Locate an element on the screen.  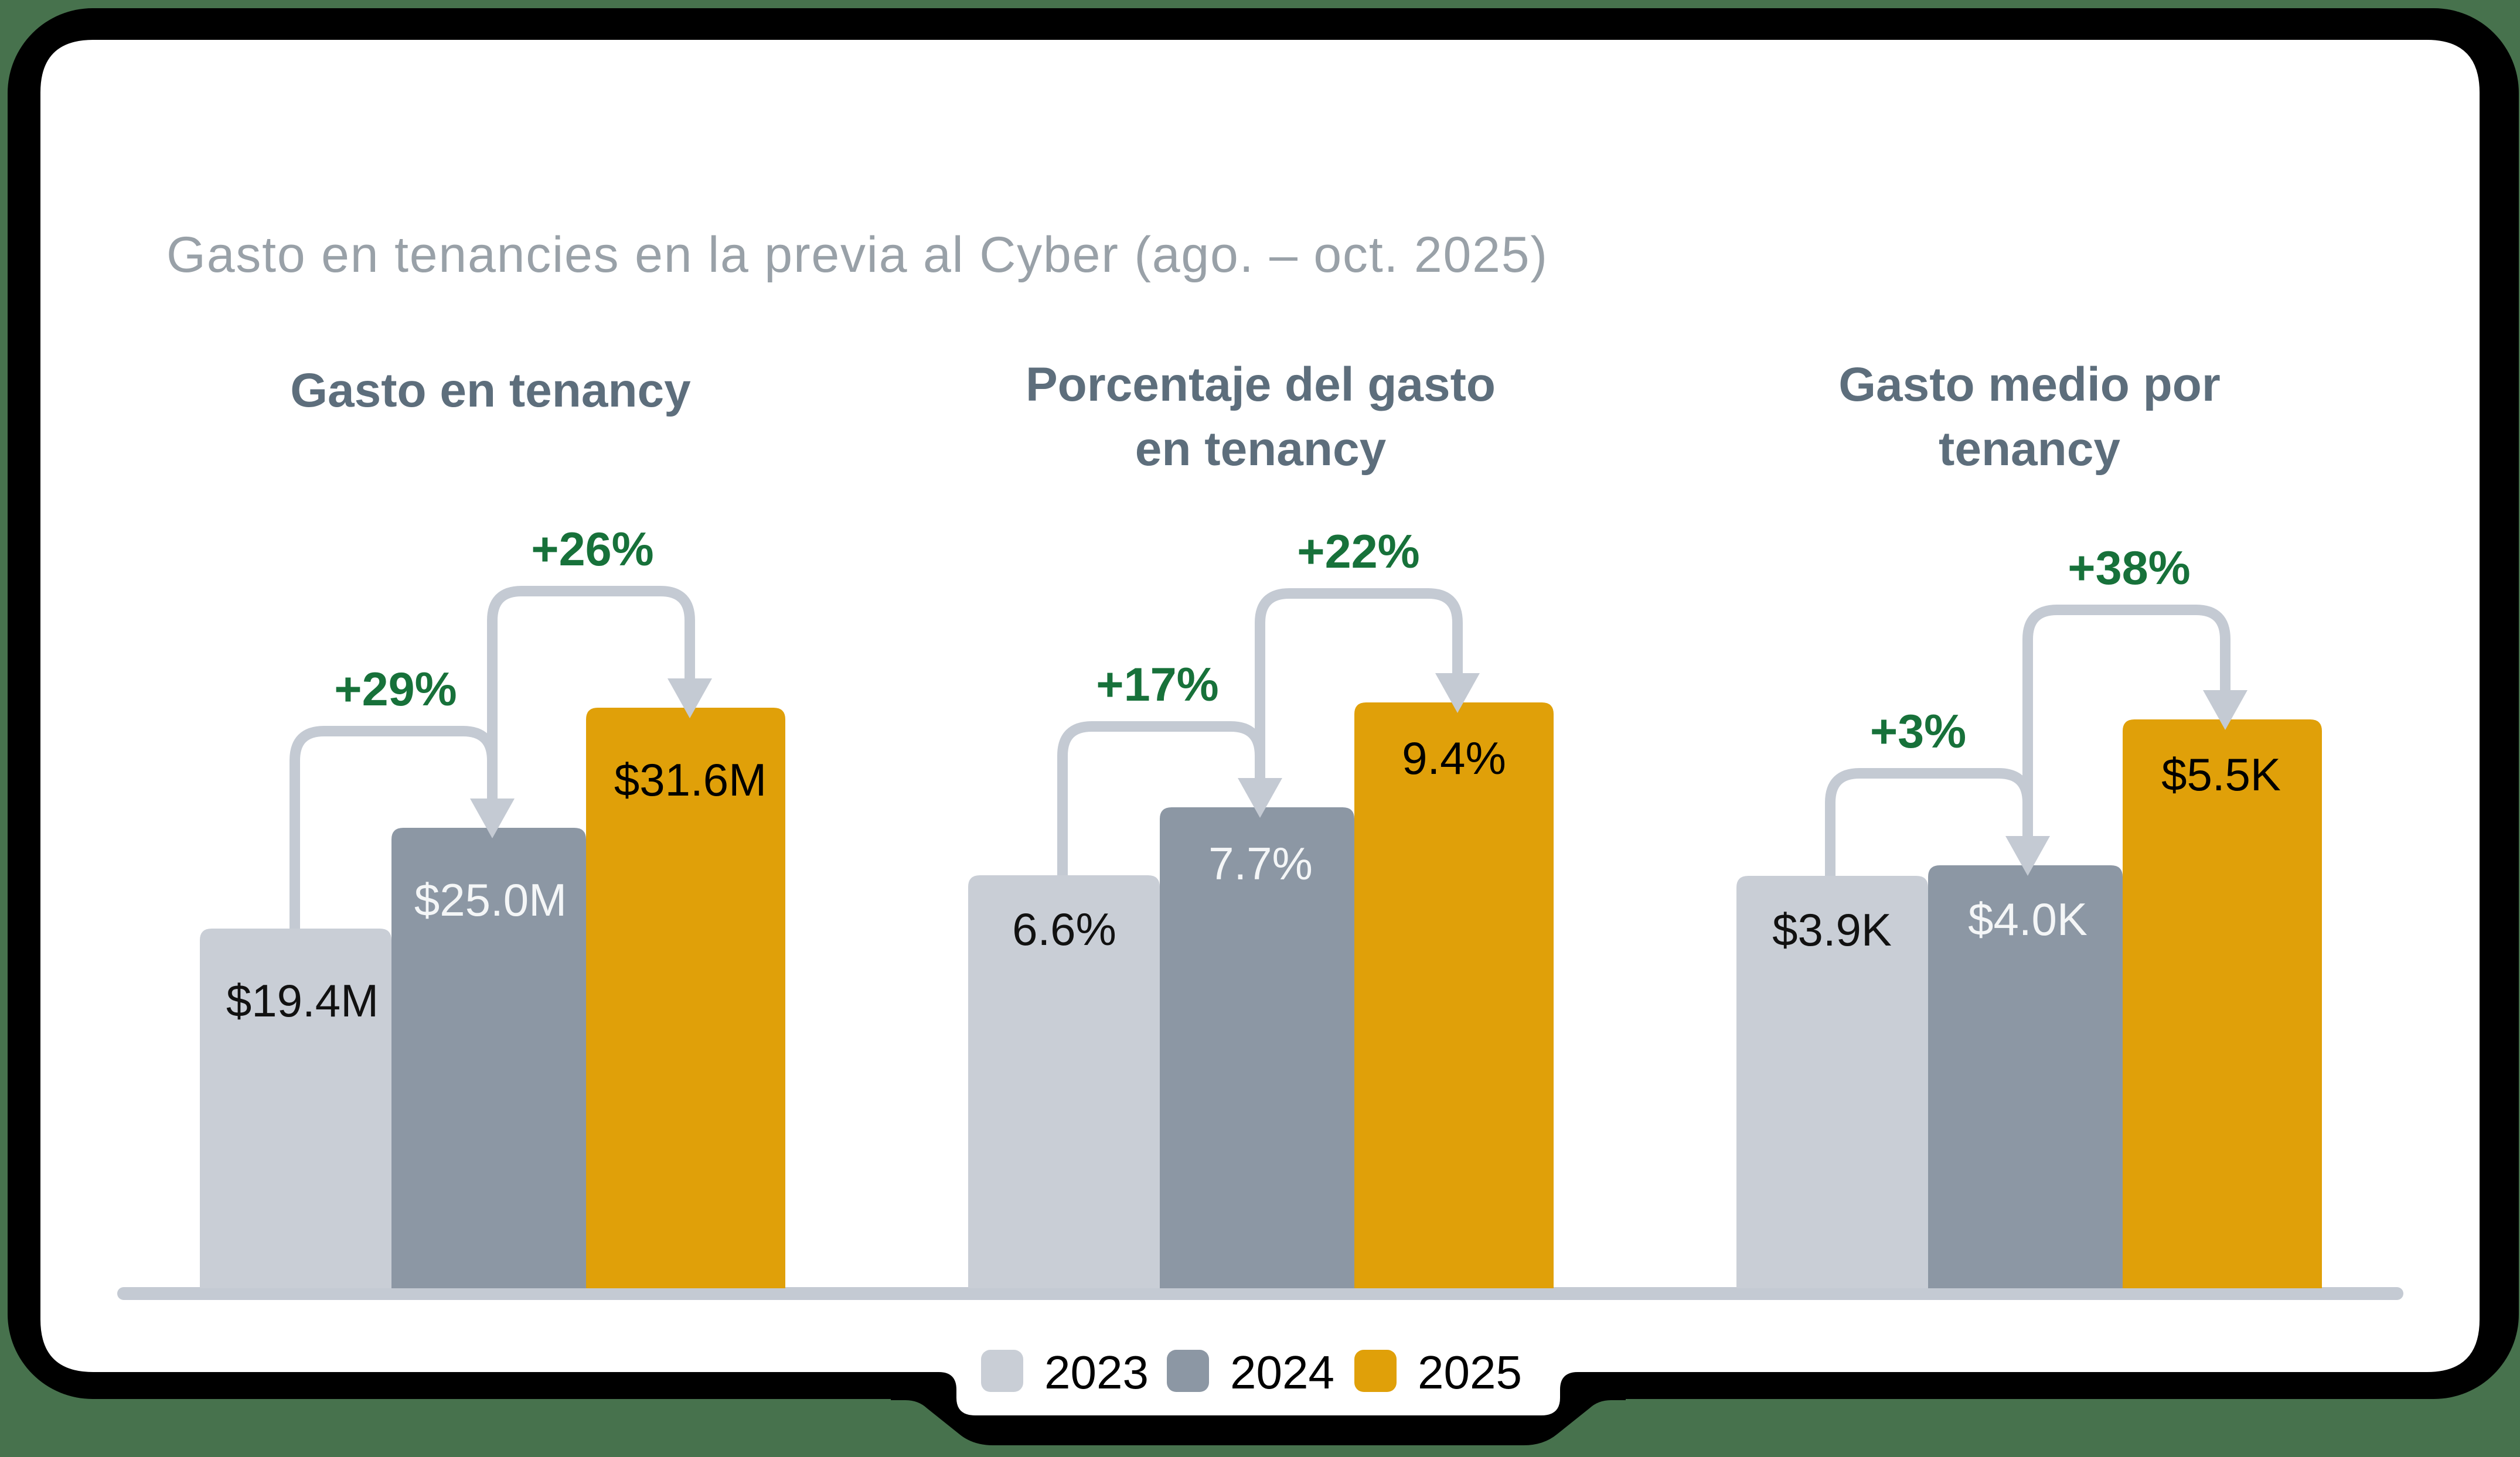
svg-text: 2023 is located at coordinates (1096, 1372).